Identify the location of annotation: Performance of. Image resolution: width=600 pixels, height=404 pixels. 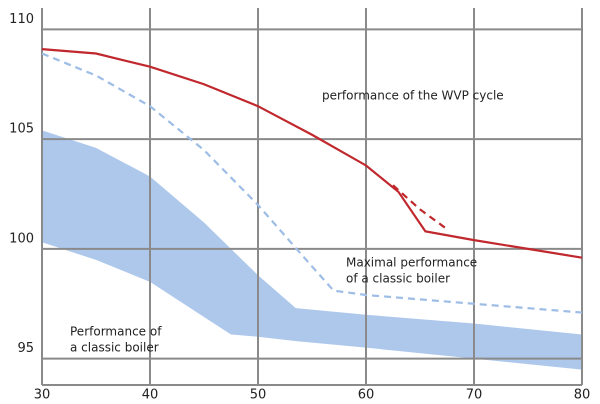
(116, 332).